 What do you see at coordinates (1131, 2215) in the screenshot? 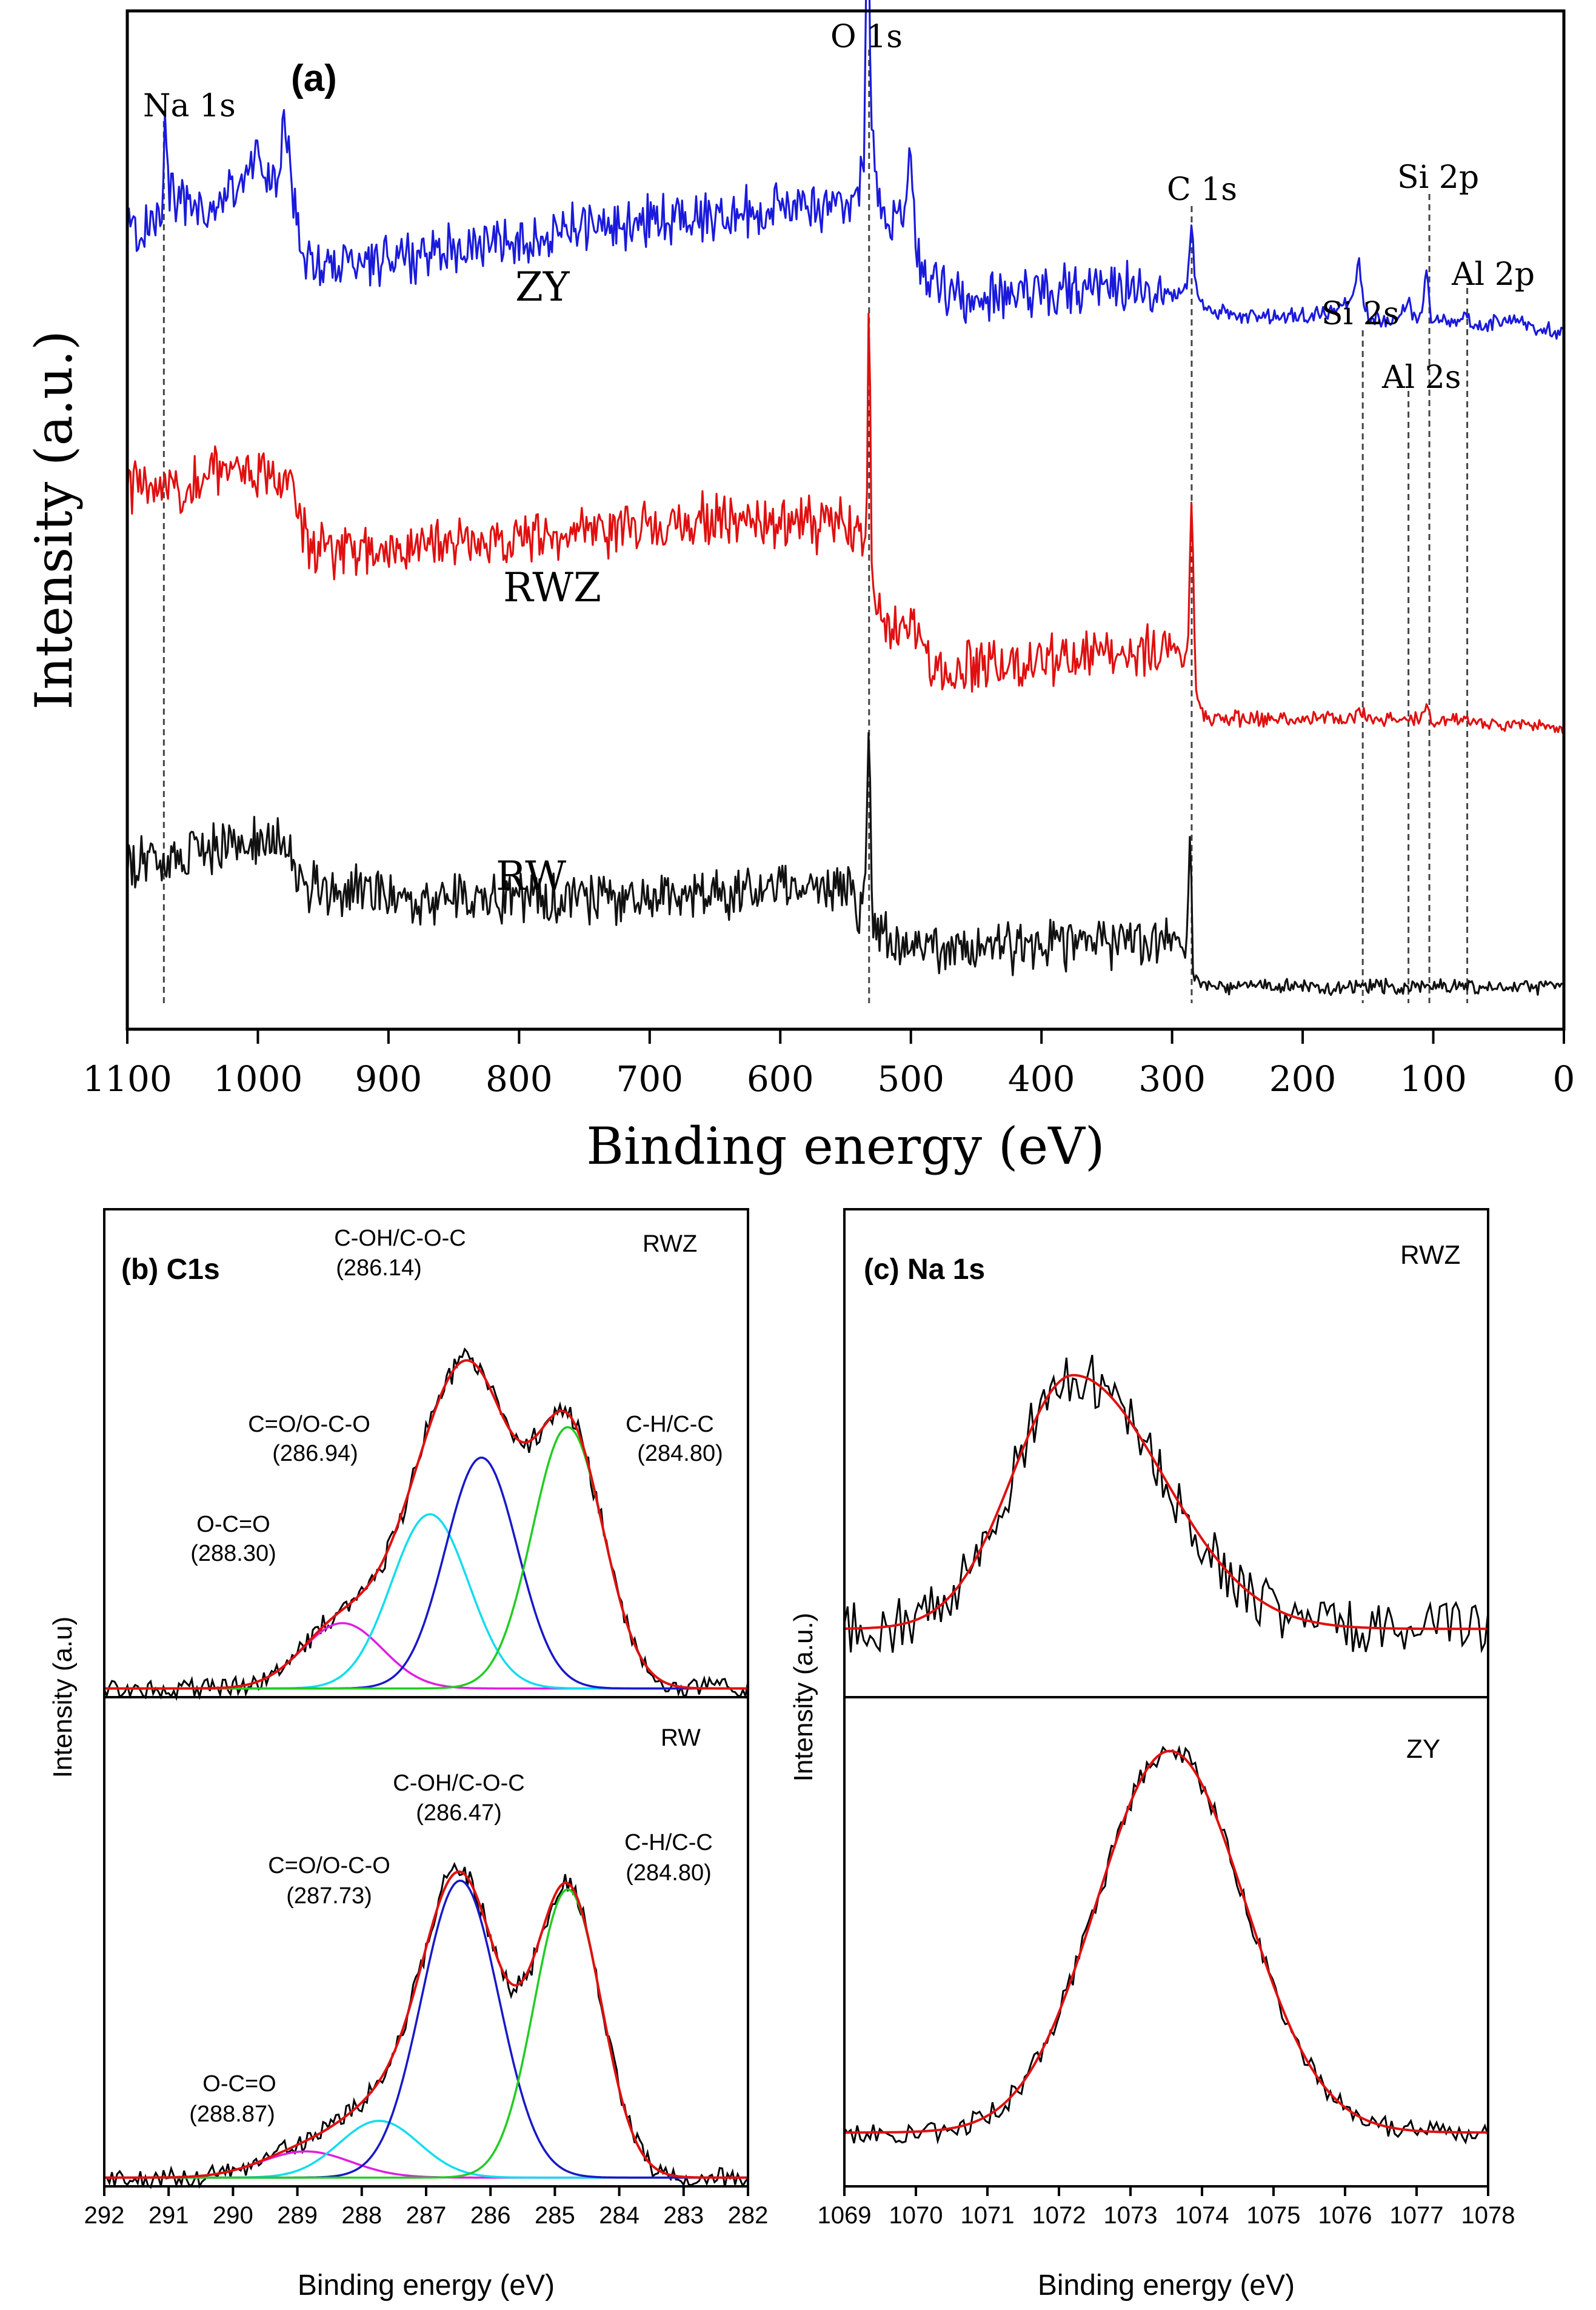
I see `panel-c-x-tick-label-1073: 1073` at bounding box center [1131, 2215].